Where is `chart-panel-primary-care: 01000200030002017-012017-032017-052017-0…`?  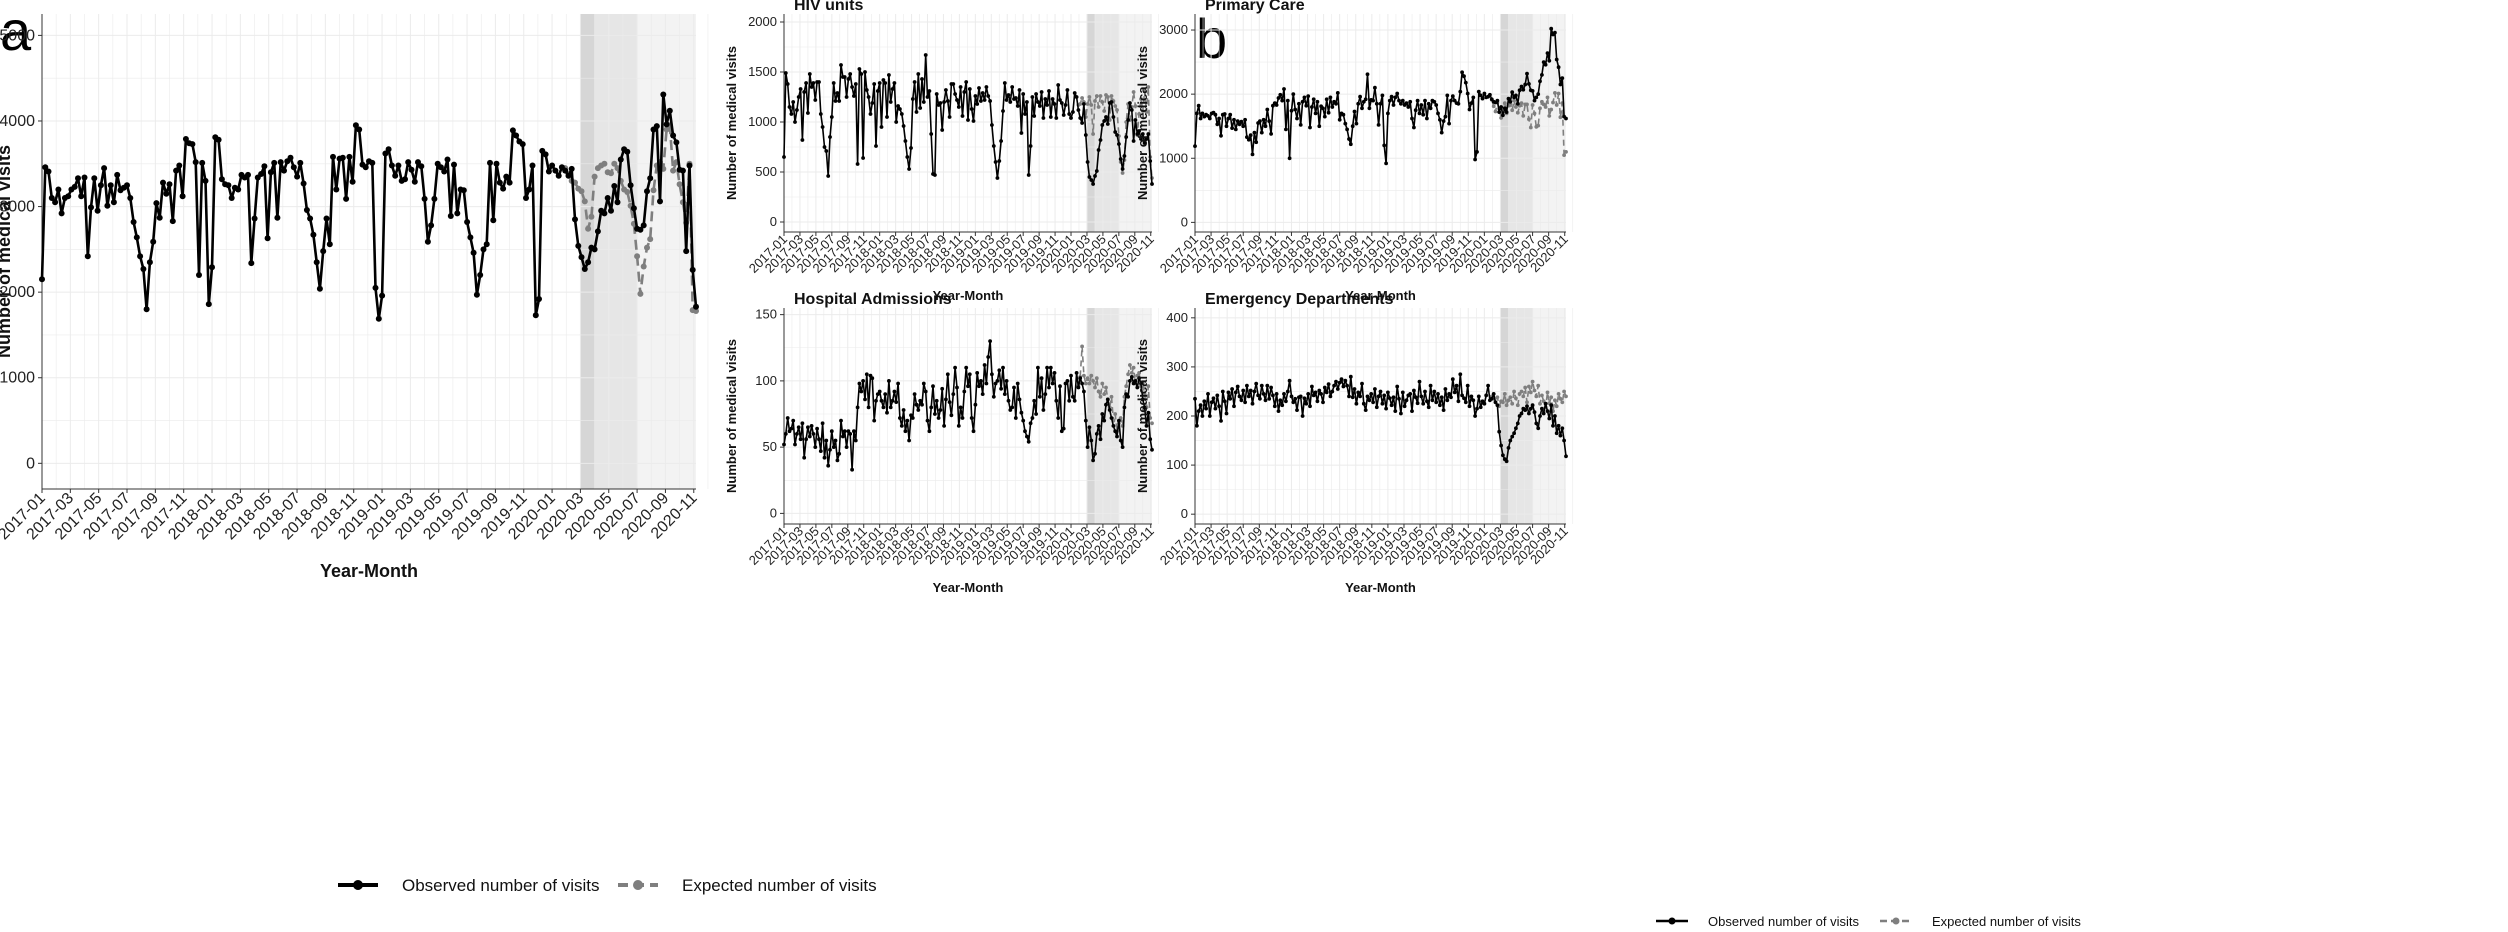 chart-panel-primary-care: 01000200030002017-012017-032017-052017-0… is located at coordinates (1354, 151).